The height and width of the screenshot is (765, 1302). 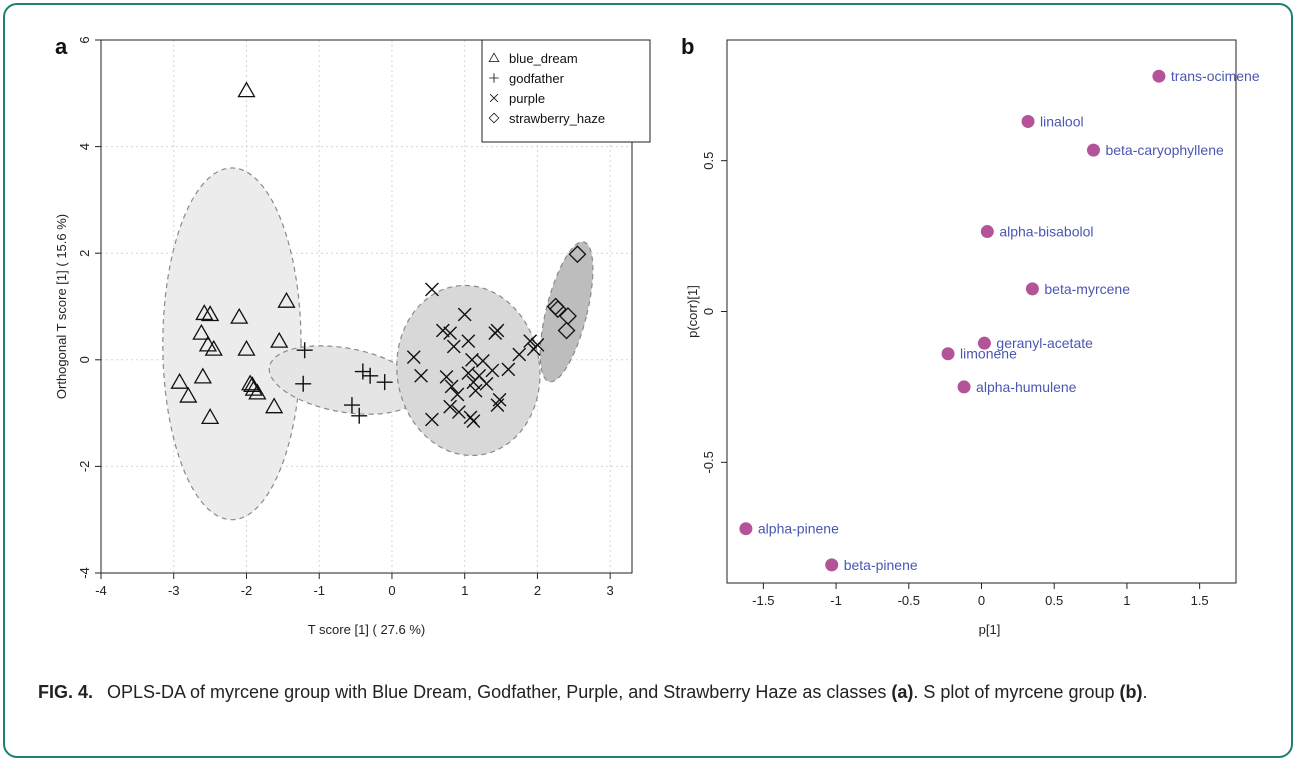 I want to click on x-tick-label: -2, so click(x=247, y=590).